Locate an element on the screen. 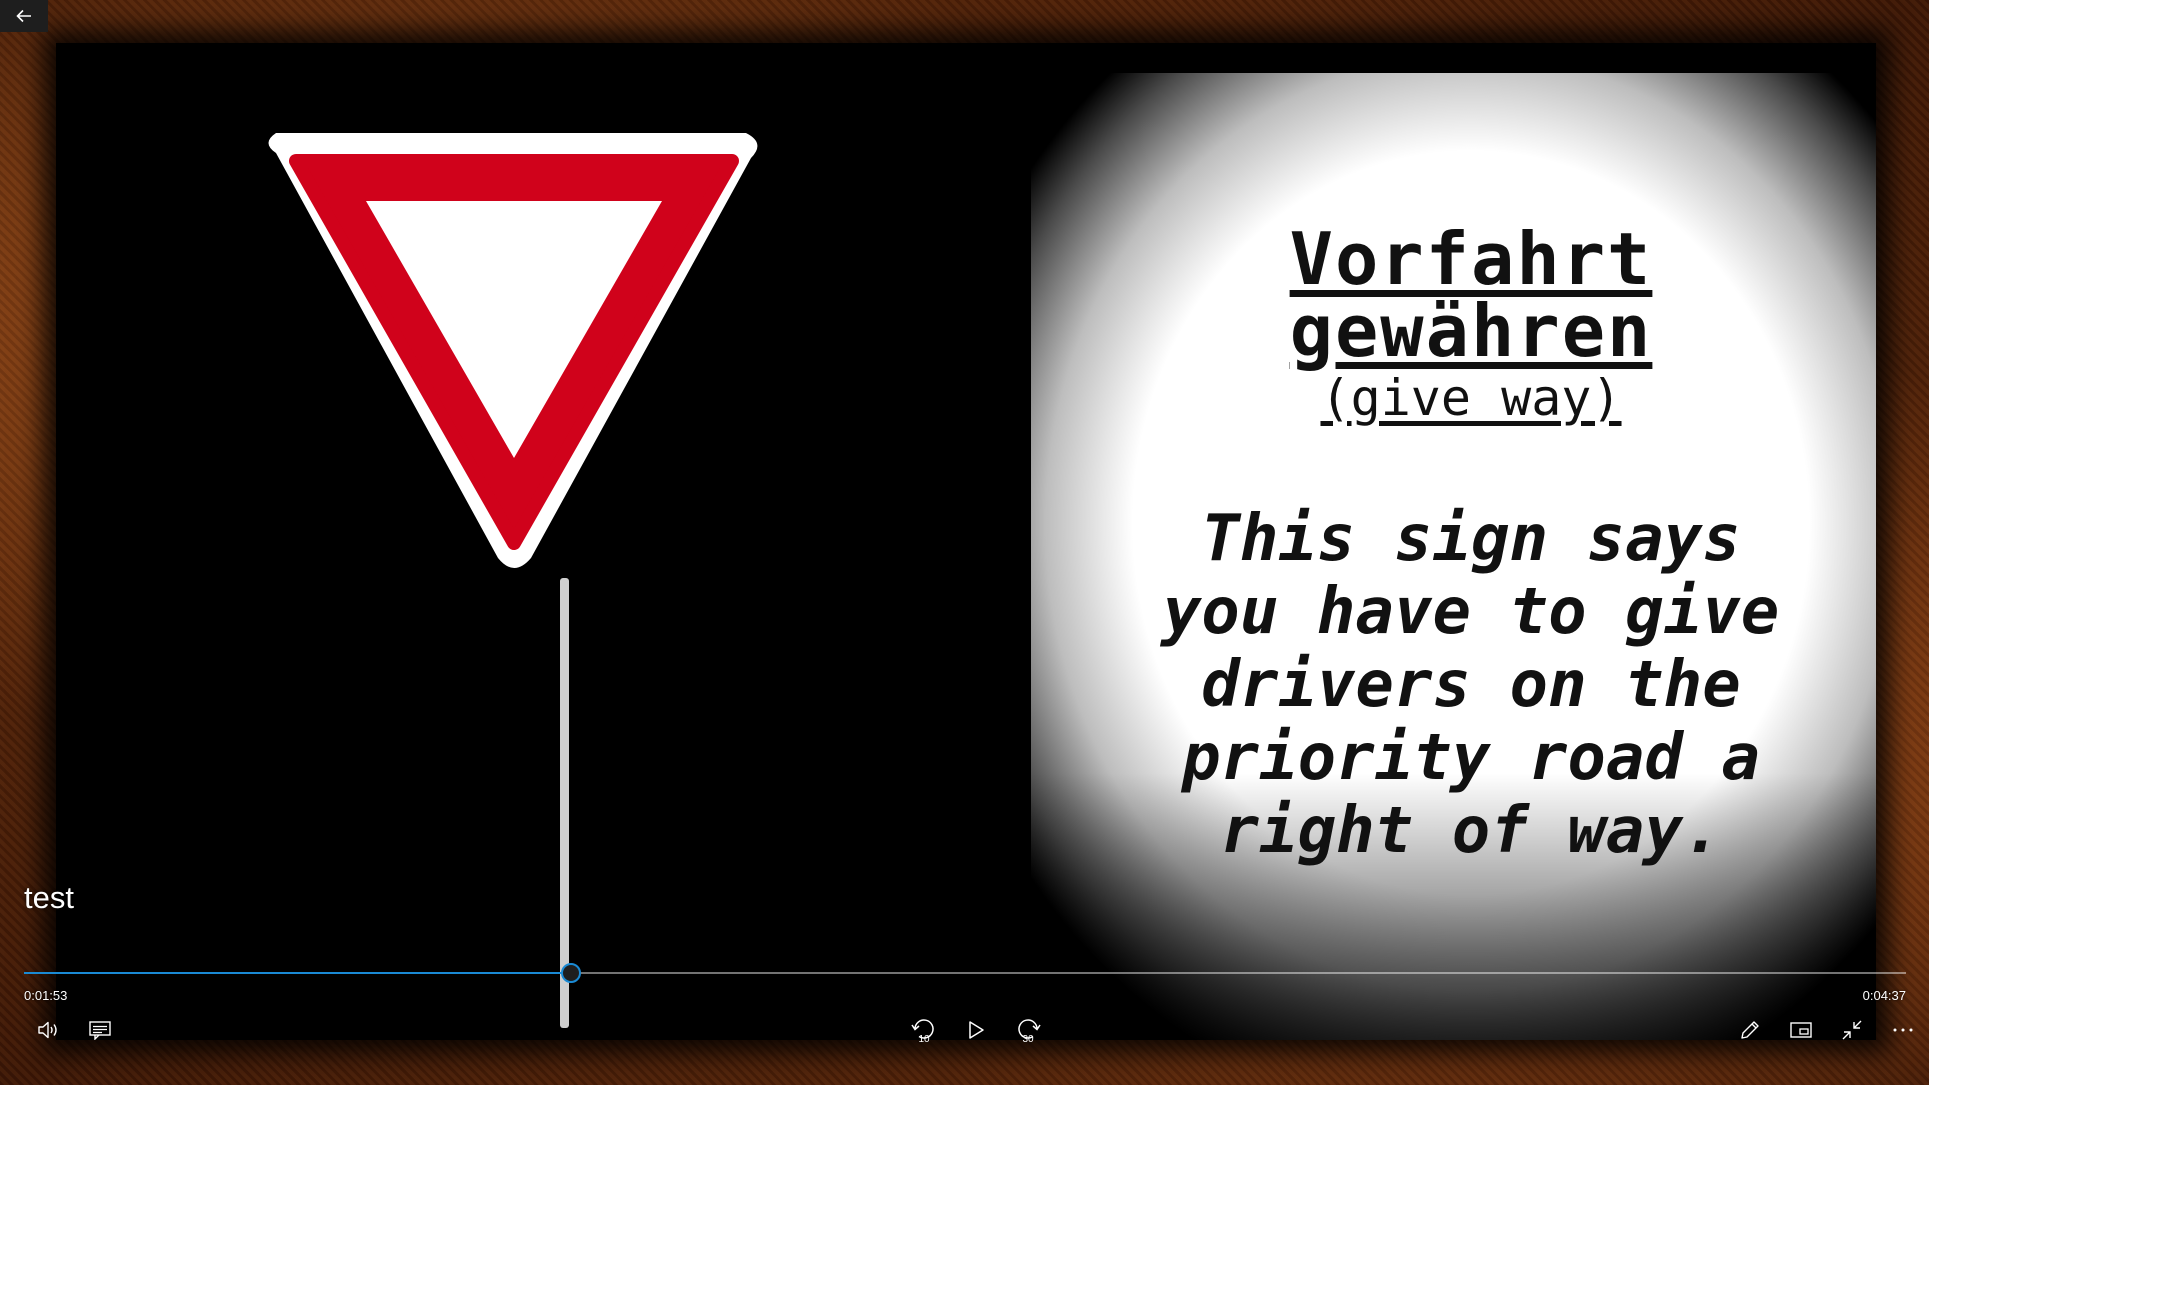 The width and height of the screenshot is (2184, 1298). subtitles-icon is located at coordinates (100, 1030).